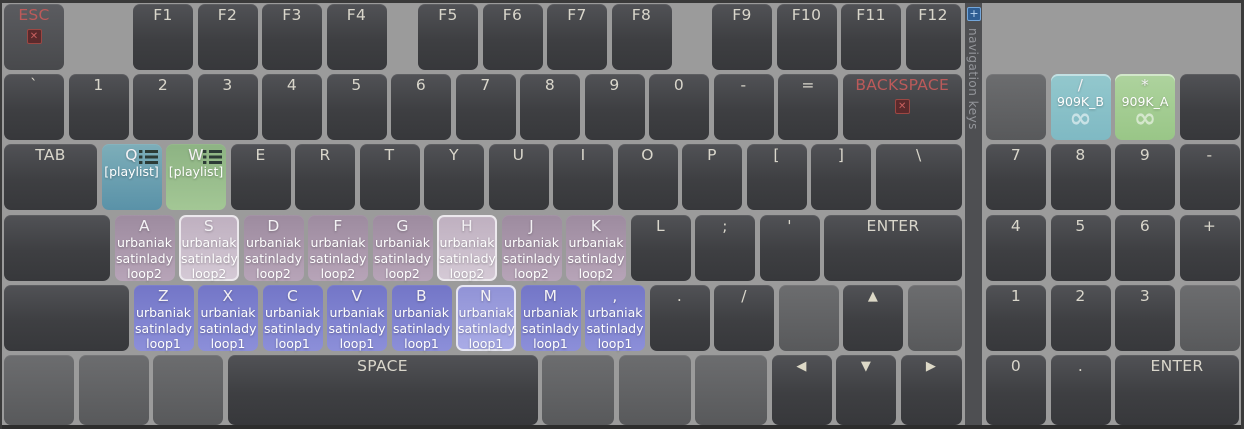 The width and height of the screenshot is (1244, 429). Describe the element at coordinates (485, 107) in the screenshot. I see `key-digit-7: 7` at that location.